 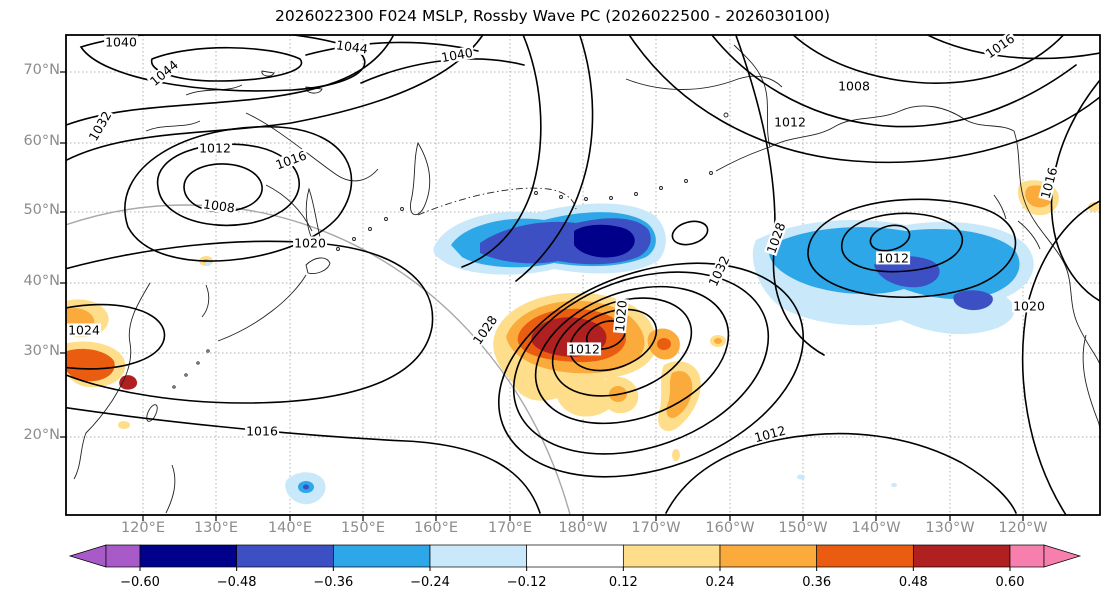 What do you see at coordinates (720, 582) in the screenshot?
I see `colorbar-tick-label: 0.24` at bounding box center [720, 582].